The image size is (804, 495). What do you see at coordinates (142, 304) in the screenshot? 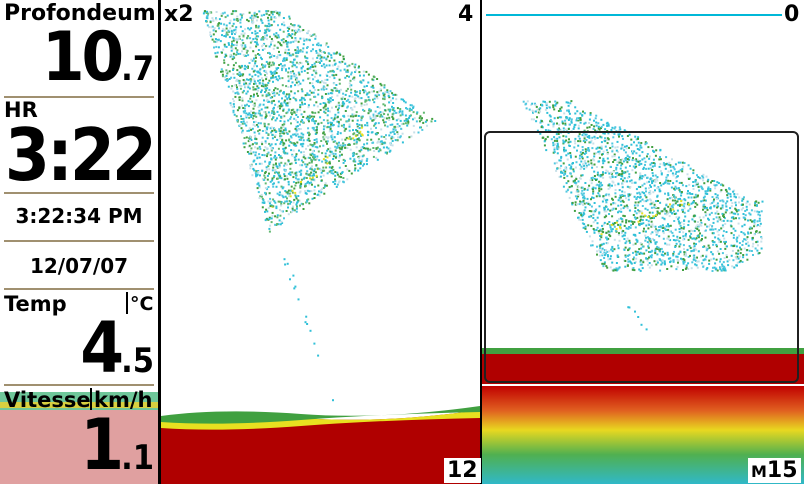
I see `temp-unit: °C` at bounding box center [142, 304].